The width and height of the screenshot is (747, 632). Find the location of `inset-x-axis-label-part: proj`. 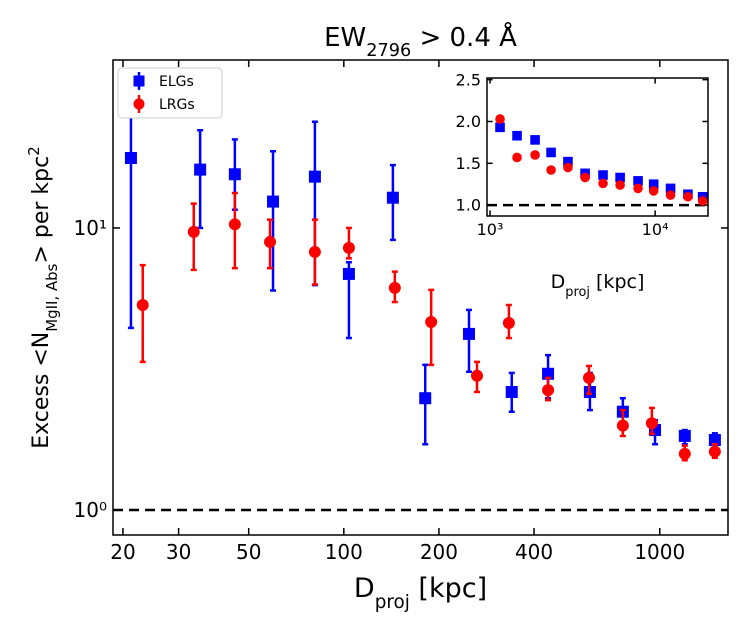

inset-x-axis-label-part: proj is located at coordinates (577, 292).